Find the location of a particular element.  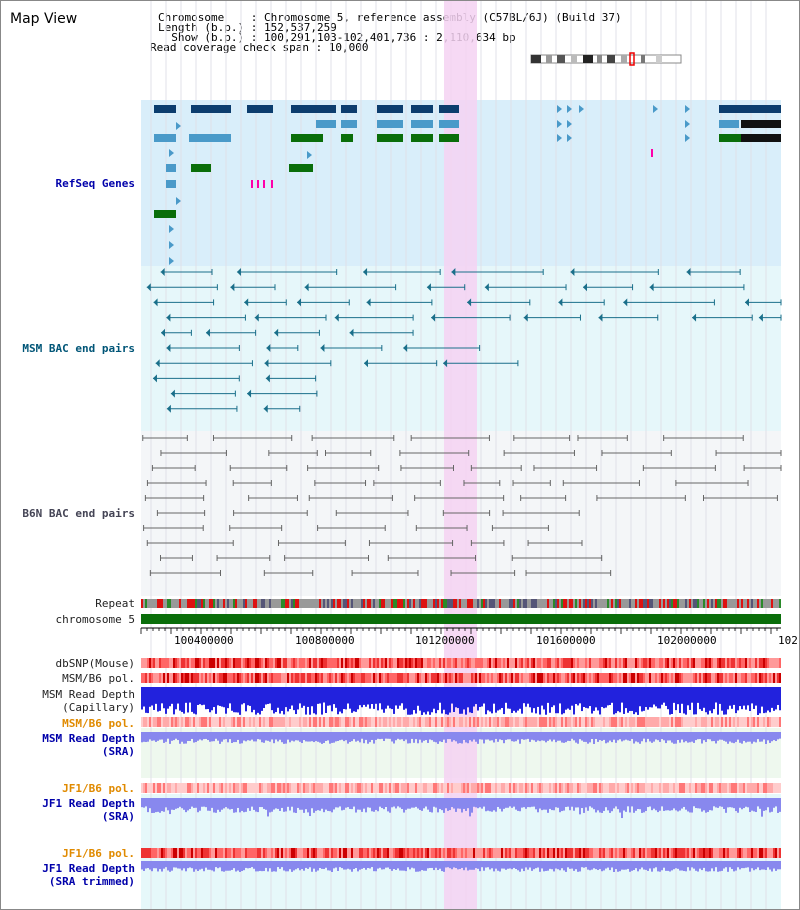

bac-end-marker is located at coordinates (453, 272).